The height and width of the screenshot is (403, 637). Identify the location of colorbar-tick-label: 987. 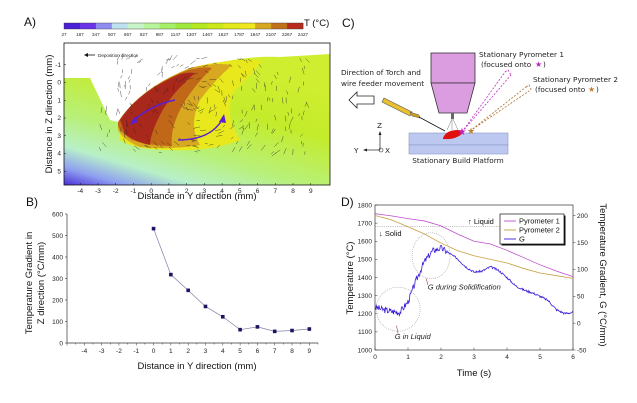
(160, 34).